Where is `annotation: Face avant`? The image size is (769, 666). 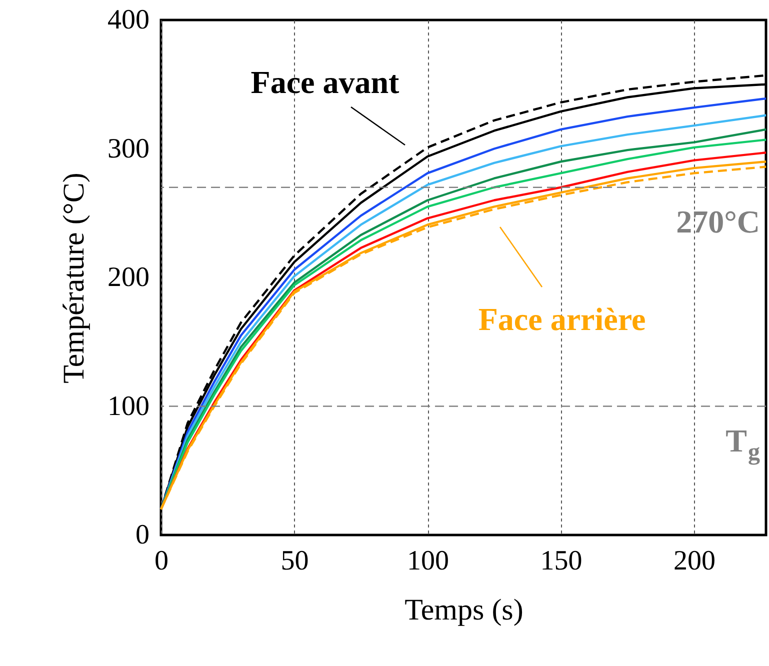 annotation: Face avant is located at coordinates (325, 82).